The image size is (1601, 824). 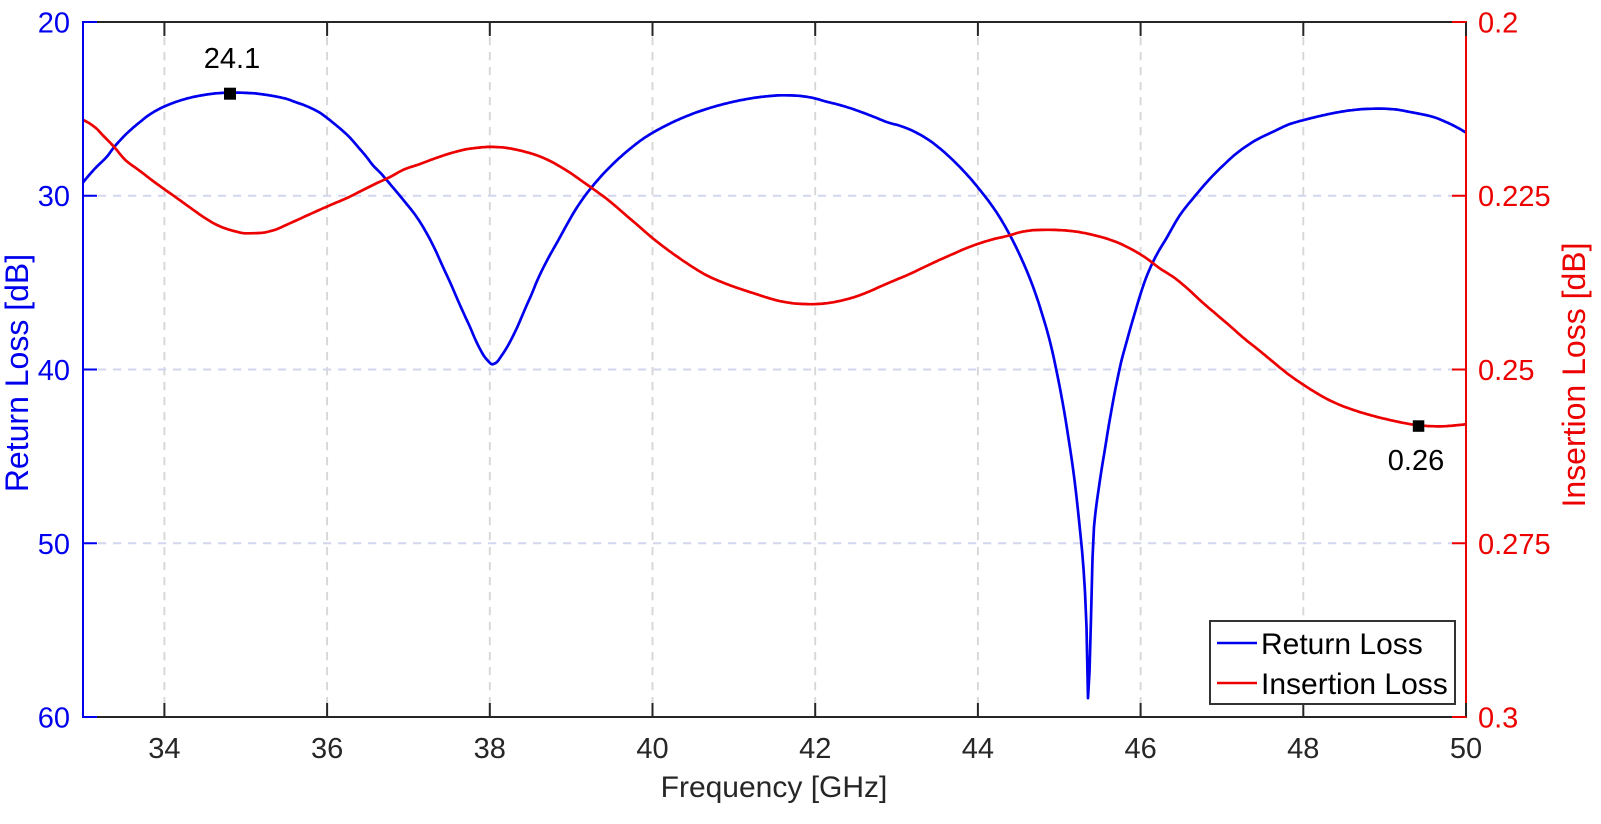 I want to click on svg-text: 44, so click(x=978, y=749).